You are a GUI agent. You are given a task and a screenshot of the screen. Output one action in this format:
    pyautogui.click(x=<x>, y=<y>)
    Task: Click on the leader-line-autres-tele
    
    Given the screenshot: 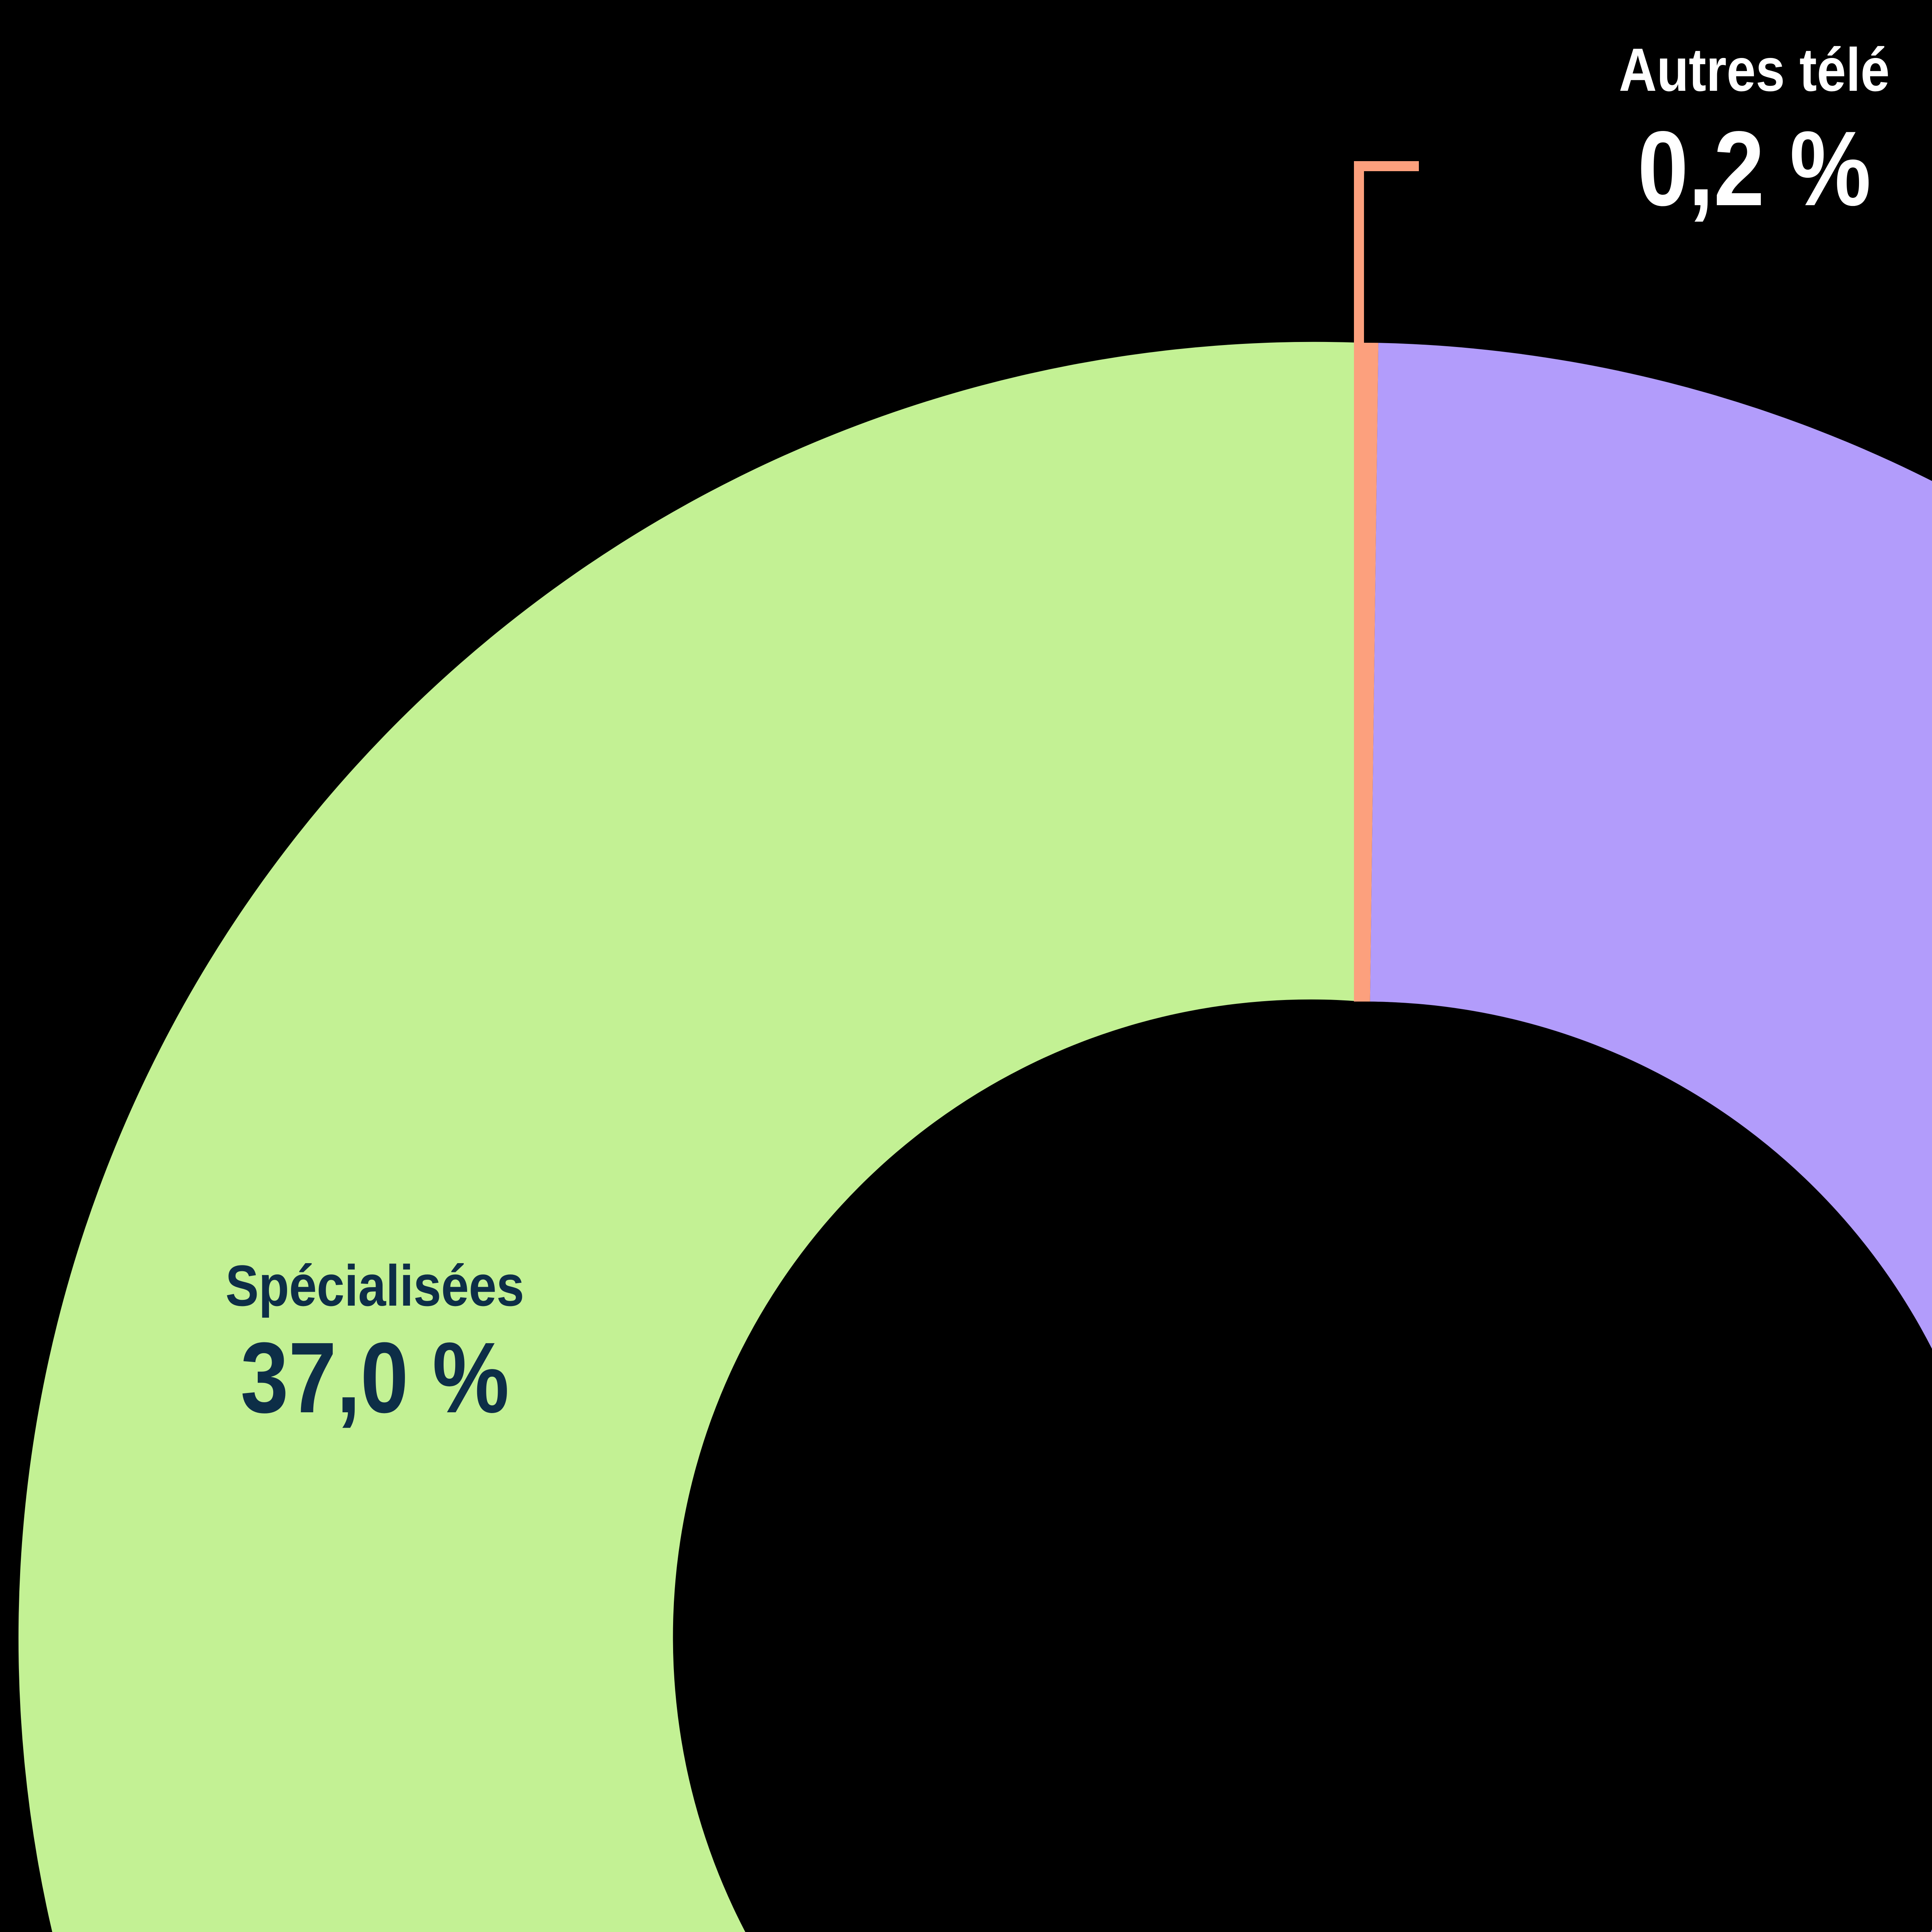 What is the action you would take?
    pyautogui.click(x=1386, y=581)
    